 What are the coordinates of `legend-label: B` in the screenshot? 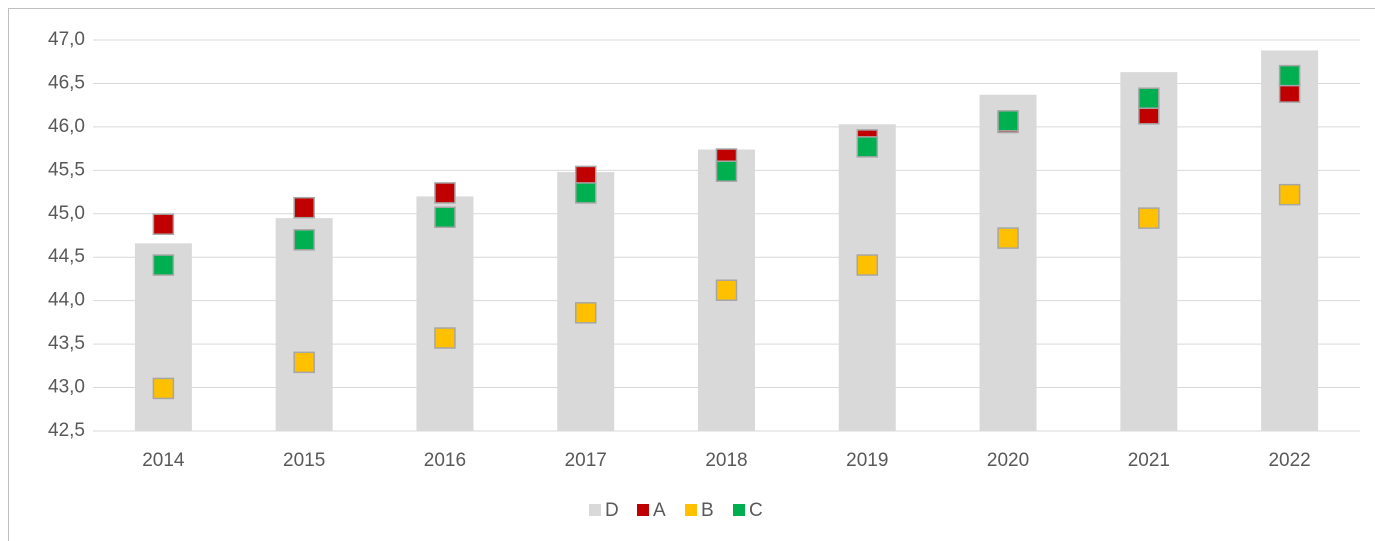 It's located at (707, 510).